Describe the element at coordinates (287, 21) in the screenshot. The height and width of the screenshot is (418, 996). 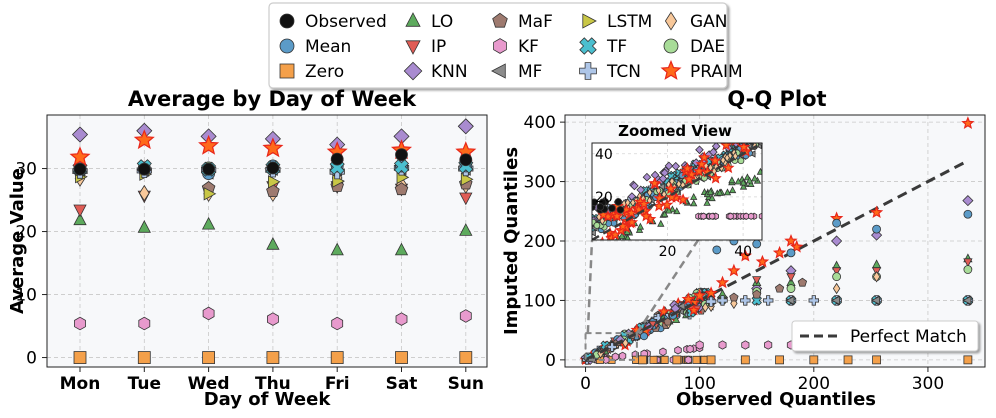
I see `legend-marker-observed` at that location.